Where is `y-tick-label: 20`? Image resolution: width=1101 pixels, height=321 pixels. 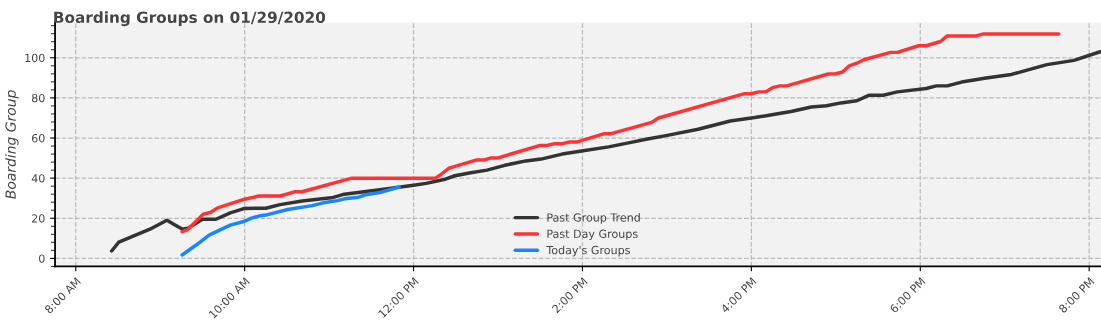
y-tick-label: 20 is located at coordinates (38, 218).